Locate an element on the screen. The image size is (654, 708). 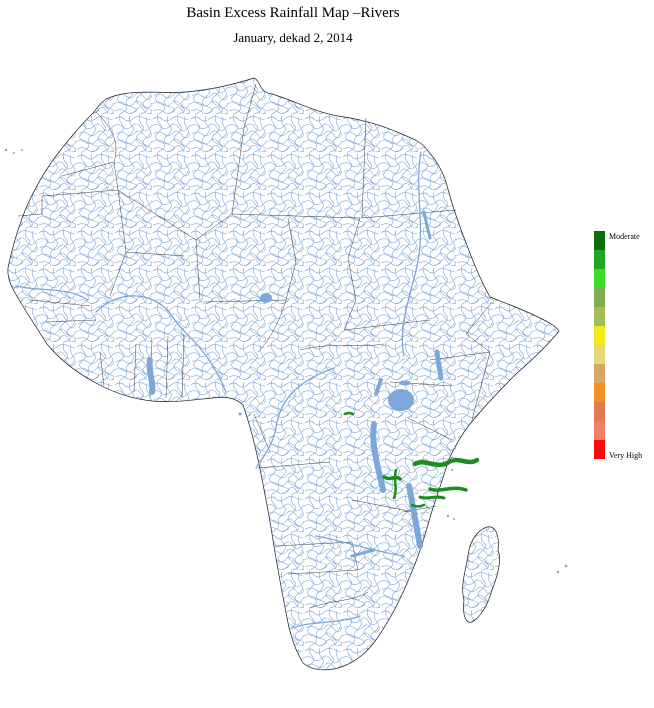
canary-islands-icon is located at coordinates (6, 150).